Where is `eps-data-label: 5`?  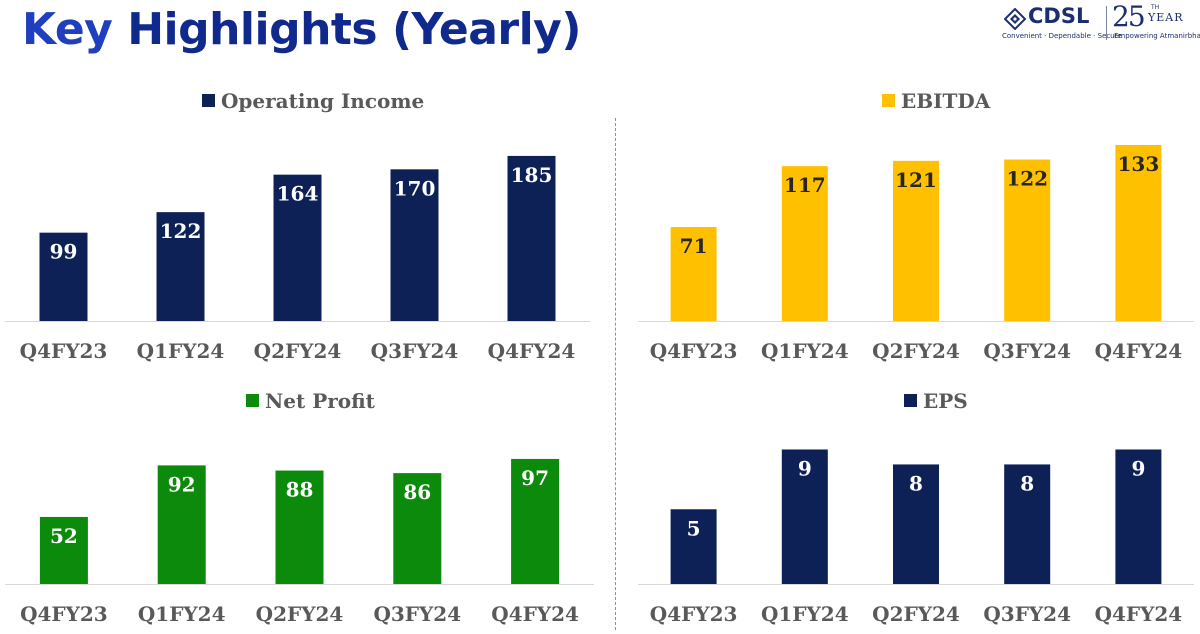
eps-data-label: 5 is located at coordinates (694, 528).